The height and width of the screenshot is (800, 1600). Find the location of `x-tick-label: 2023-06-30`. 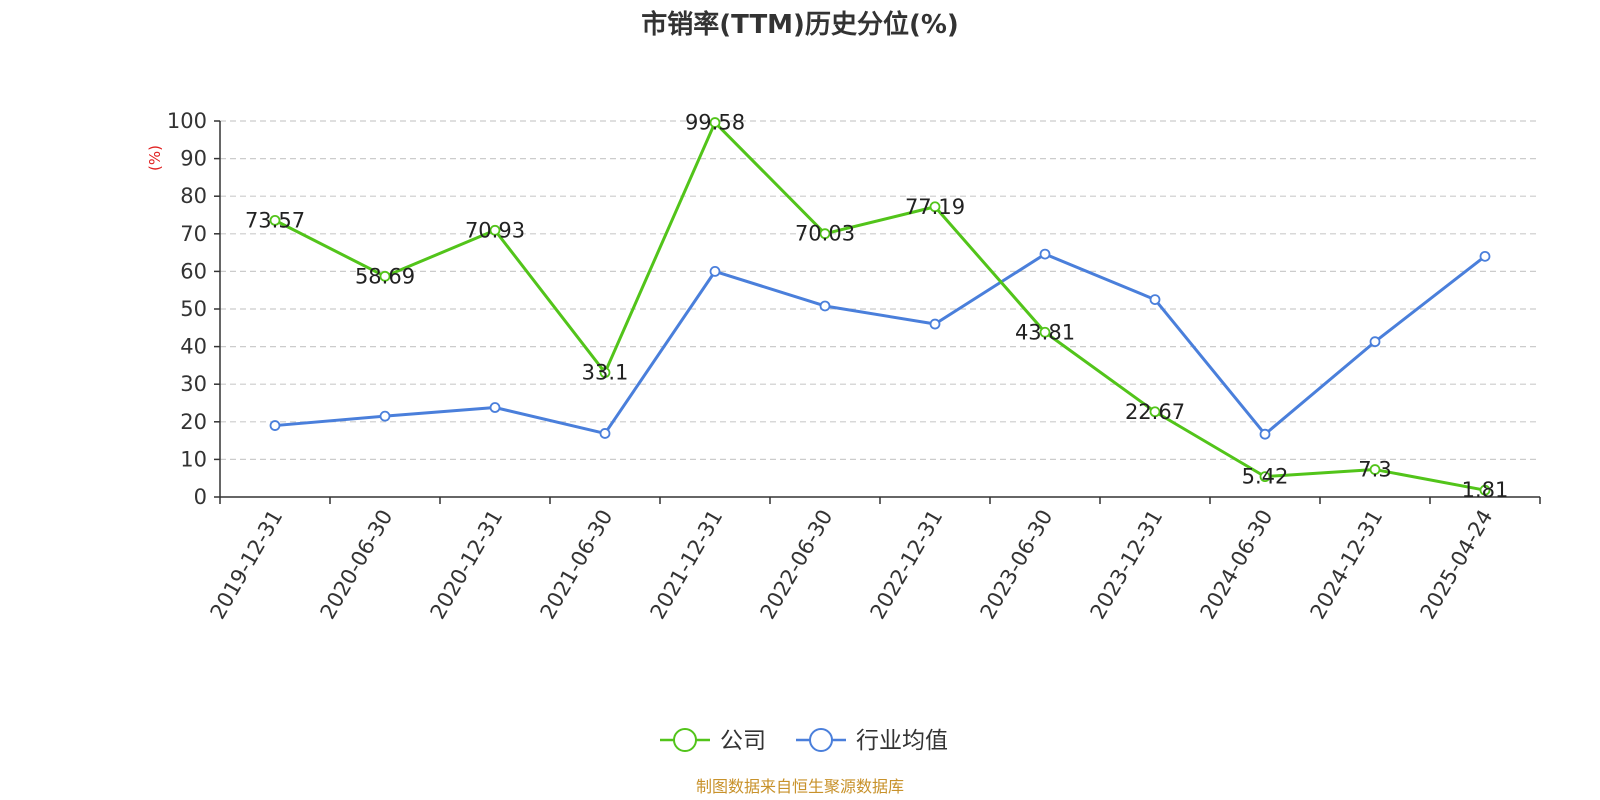

x-tick-label: 2023-06-30 is located at coordinates (1017, 565).